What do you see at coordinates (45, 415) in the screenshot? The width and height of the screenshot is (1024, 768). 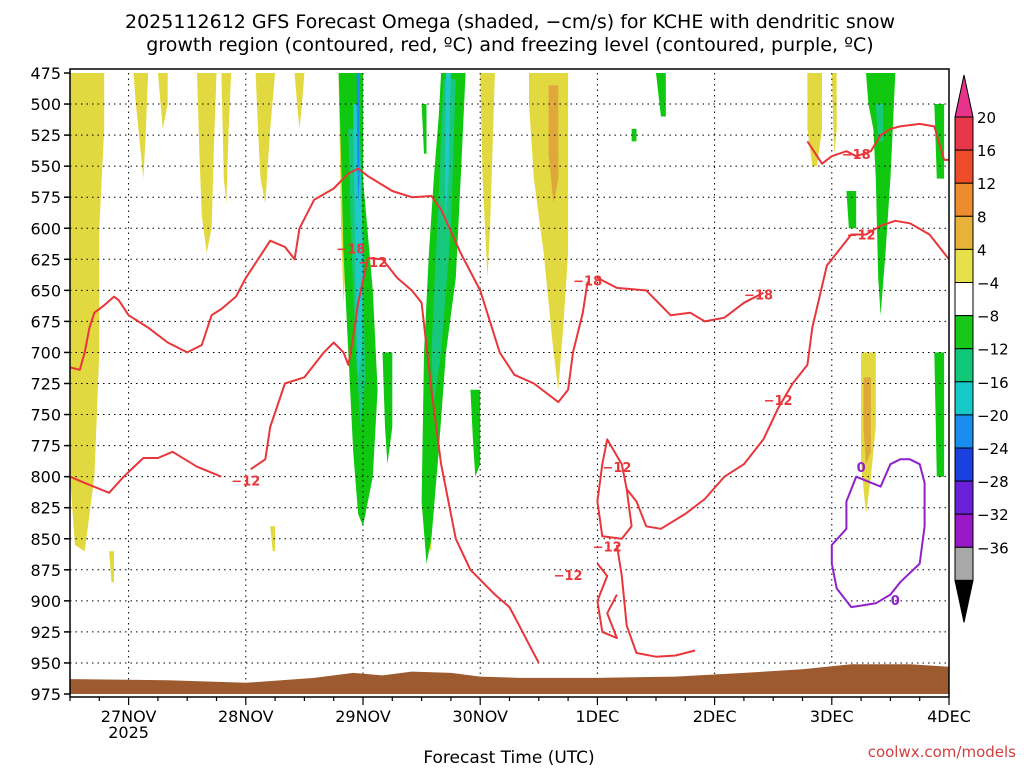 I see `y-tick-label: 750` at bounding box center [45, 415].